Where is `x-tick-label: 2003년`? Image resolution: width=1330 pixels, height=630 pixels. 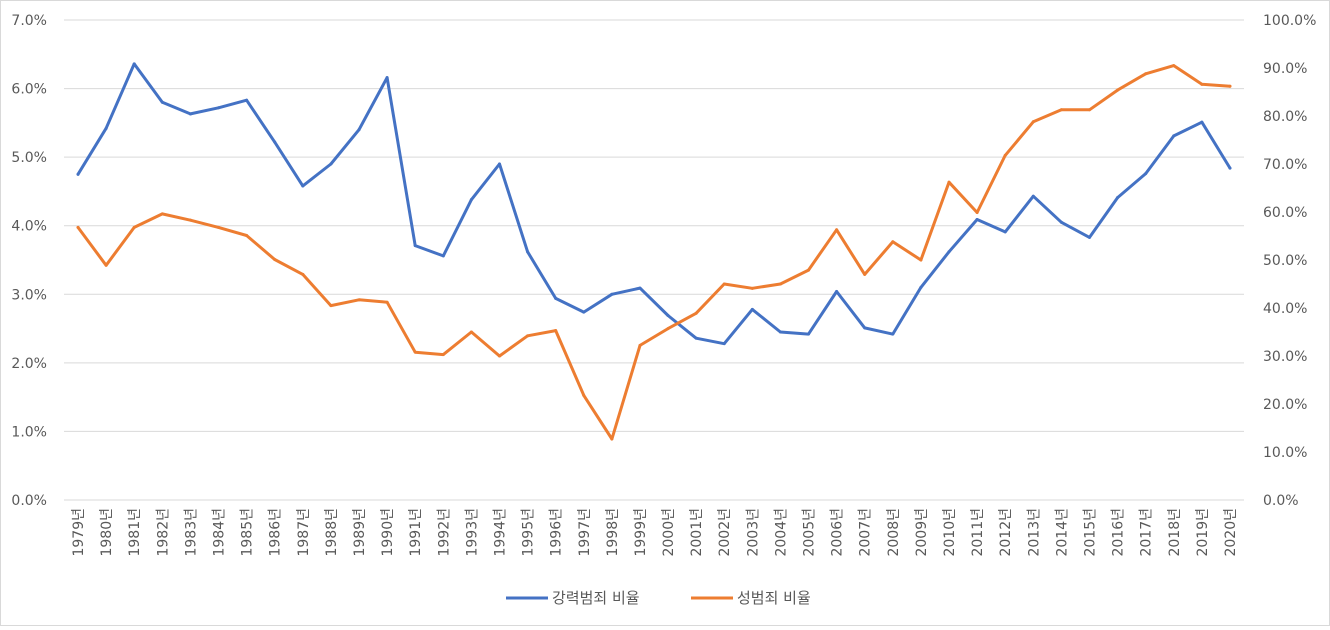 x-tick-label: 2003년 is located at coordinates (753, 532).